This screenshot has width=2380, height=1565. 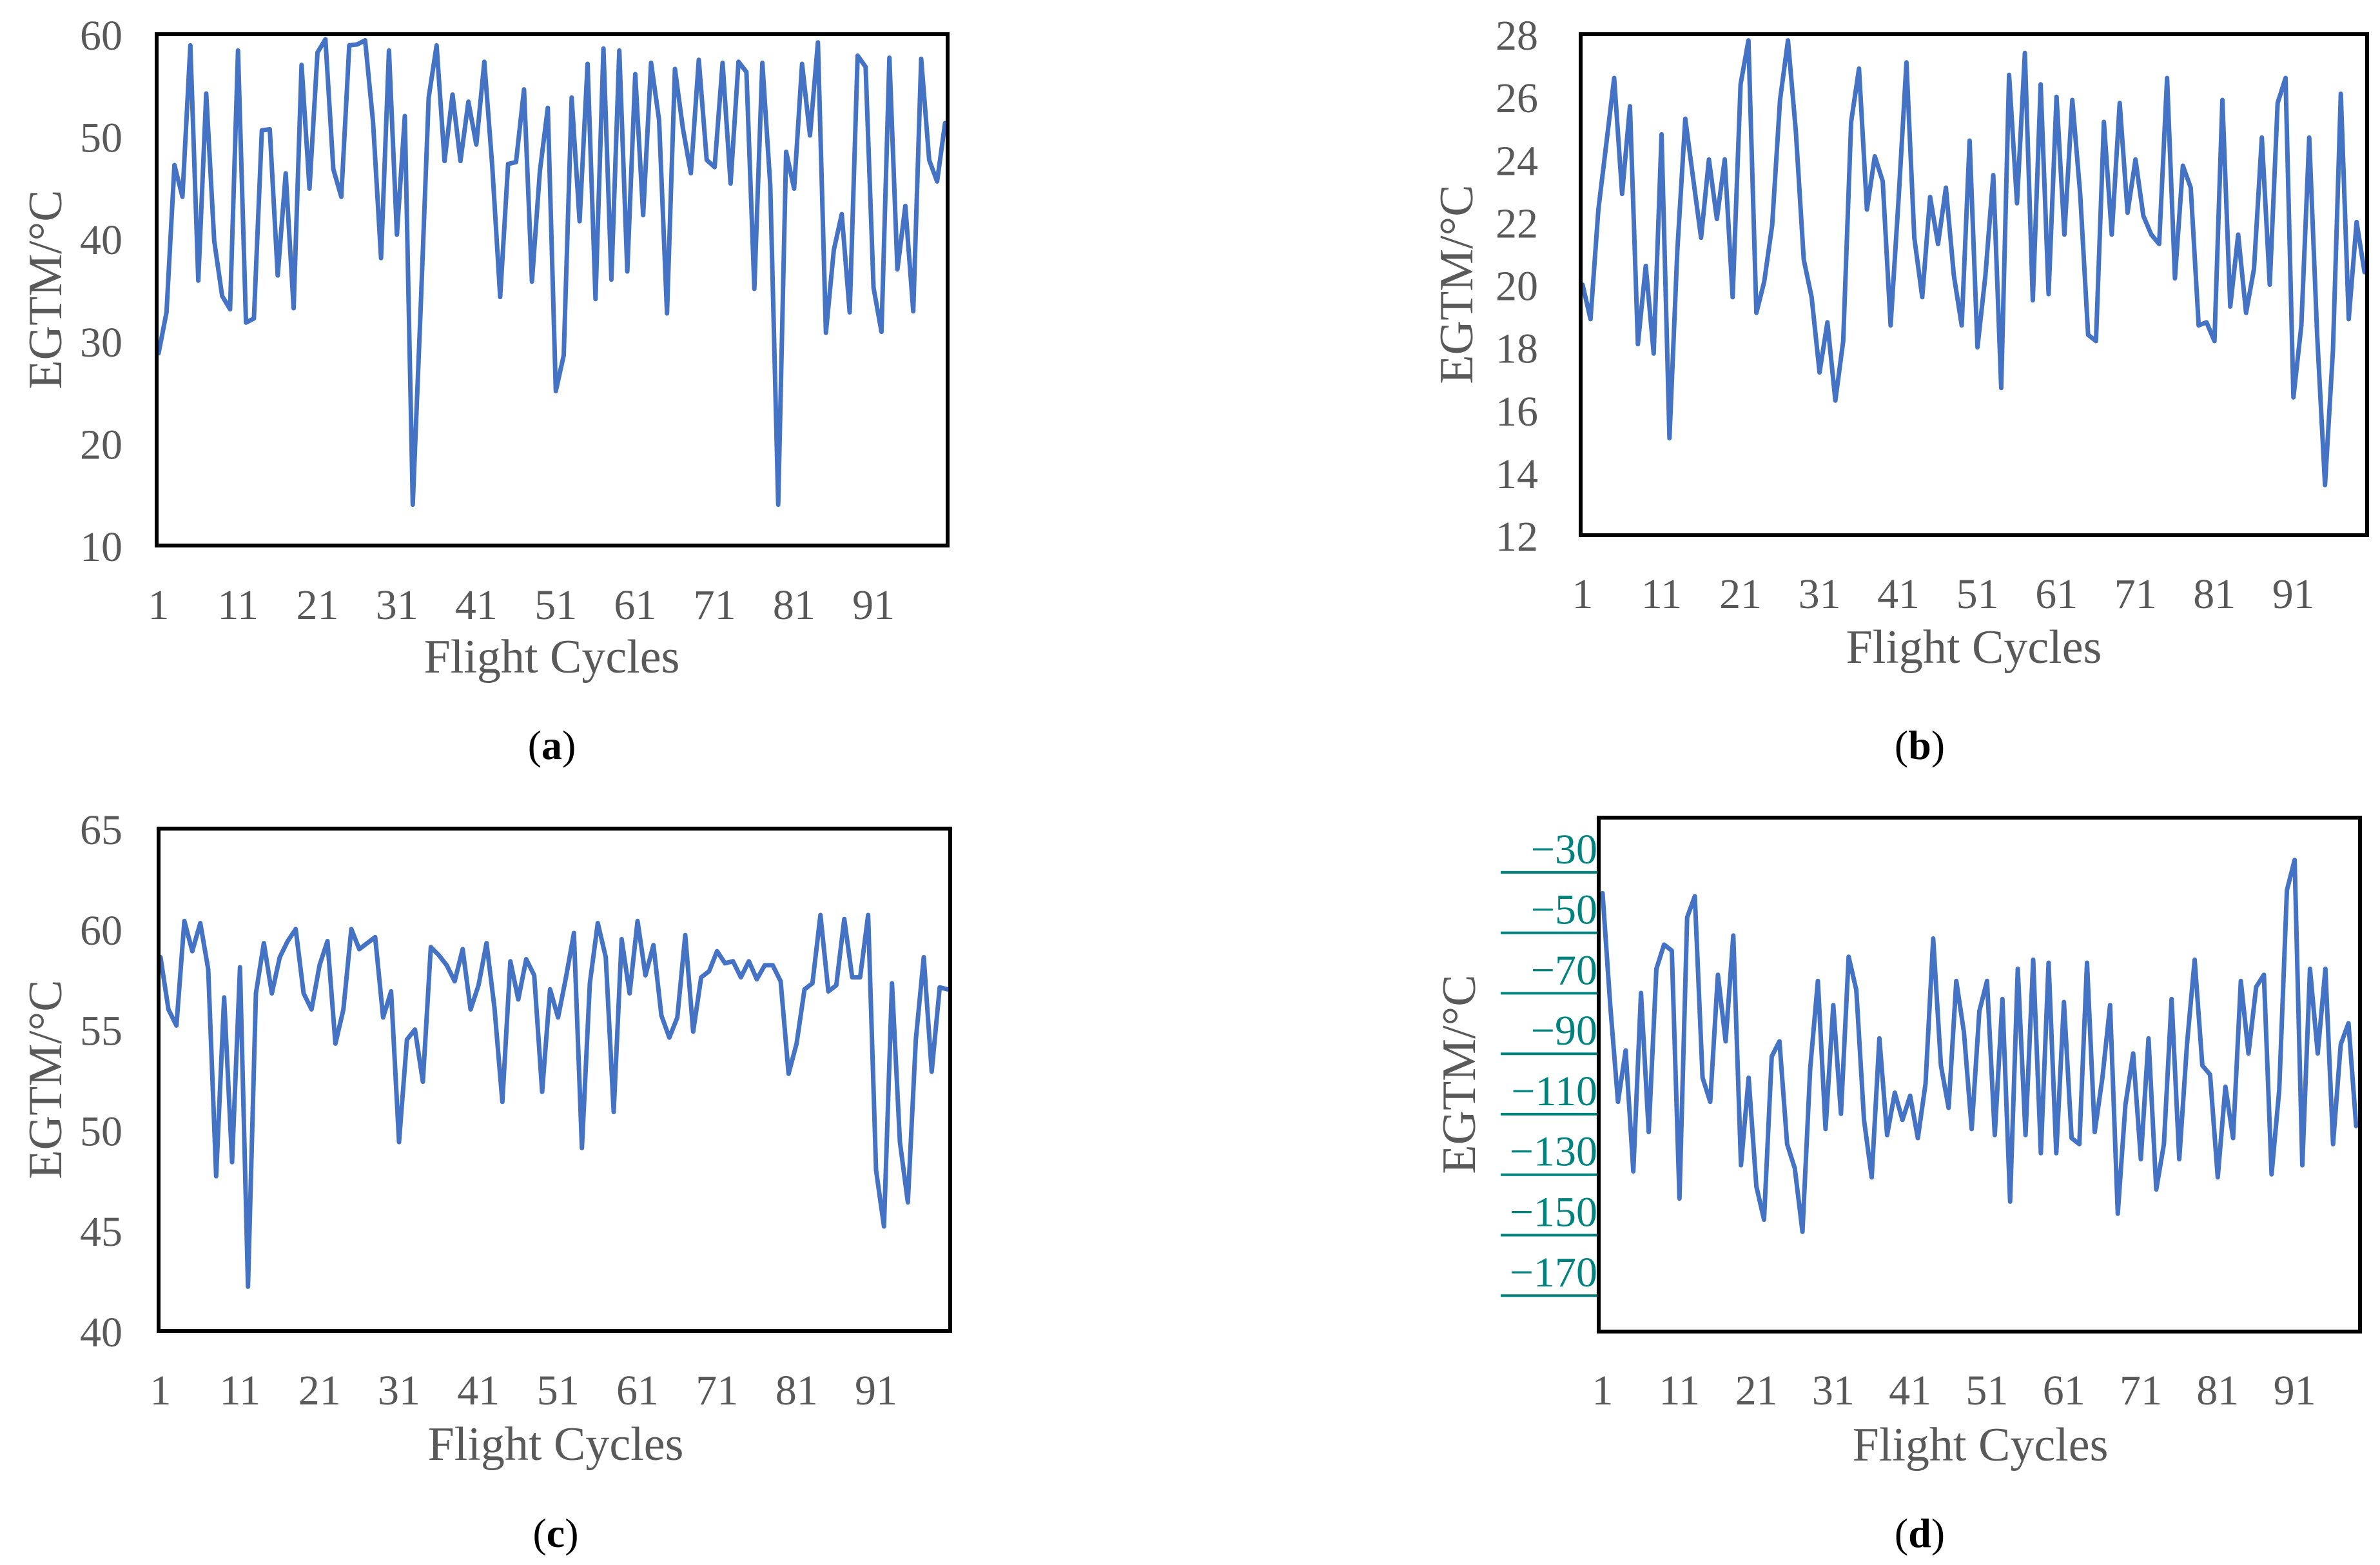 What do you see at coordinates (1517, 411) in the screenshot?
I see `y-tick-label: 16` at bounding box center [1517, 411].